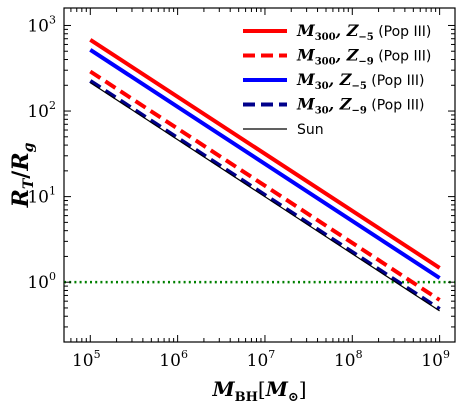  What do you see at coordinates (41, 110) in the screenshot?
I see `y-tick-label-2: 10²` at bounding box center [41, 110].